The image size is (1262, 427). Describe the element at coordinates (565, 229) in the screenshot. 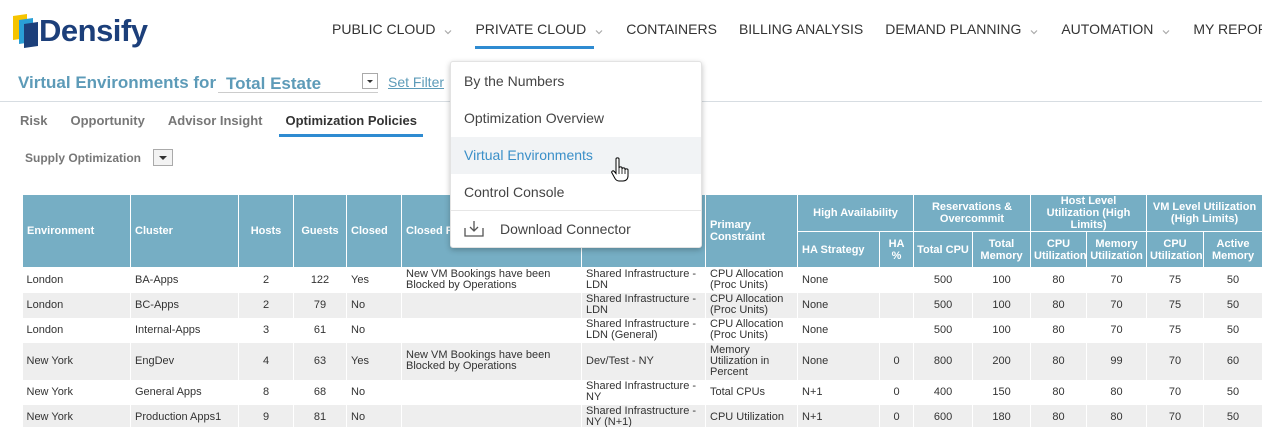

I see `menu-item-download-label: Download Connector` at that location.